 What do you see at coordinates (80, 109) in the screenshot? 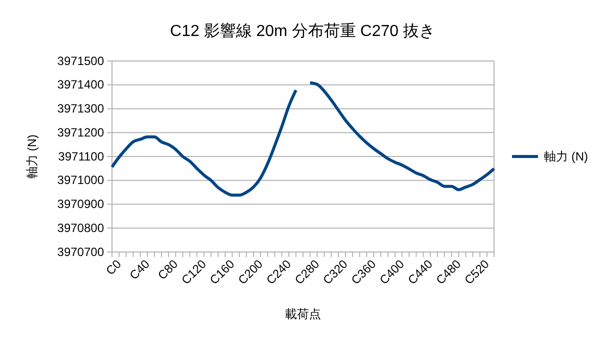
I see `y-tick-label: 3971300` at bounding box center [80, 109].